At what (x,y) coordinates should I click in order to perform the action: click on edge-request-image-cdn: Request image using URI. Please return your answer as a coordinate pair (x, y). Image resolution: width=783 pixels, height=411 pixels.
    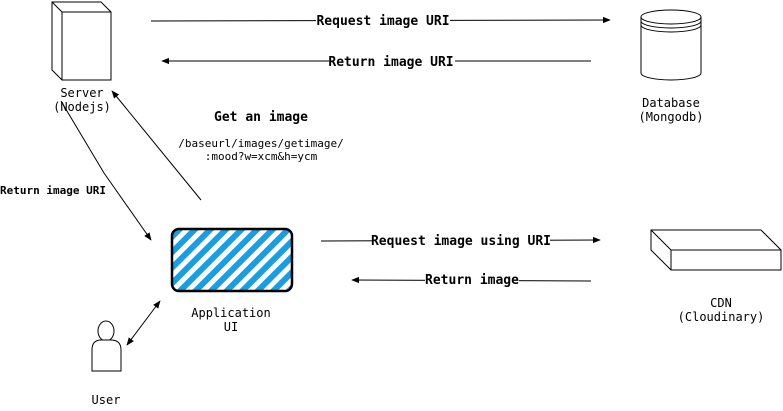
    Looking at the image, I should click on (460, 241).